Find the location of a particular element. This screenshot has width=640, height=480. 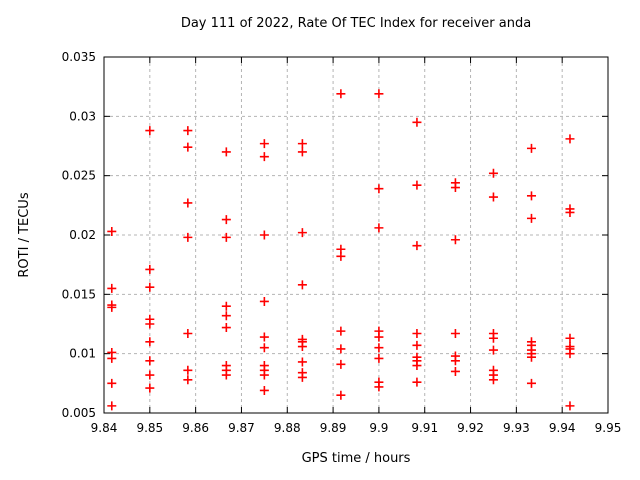

x-axis-label: GPS time / hours is located at coordinates (356, 458).